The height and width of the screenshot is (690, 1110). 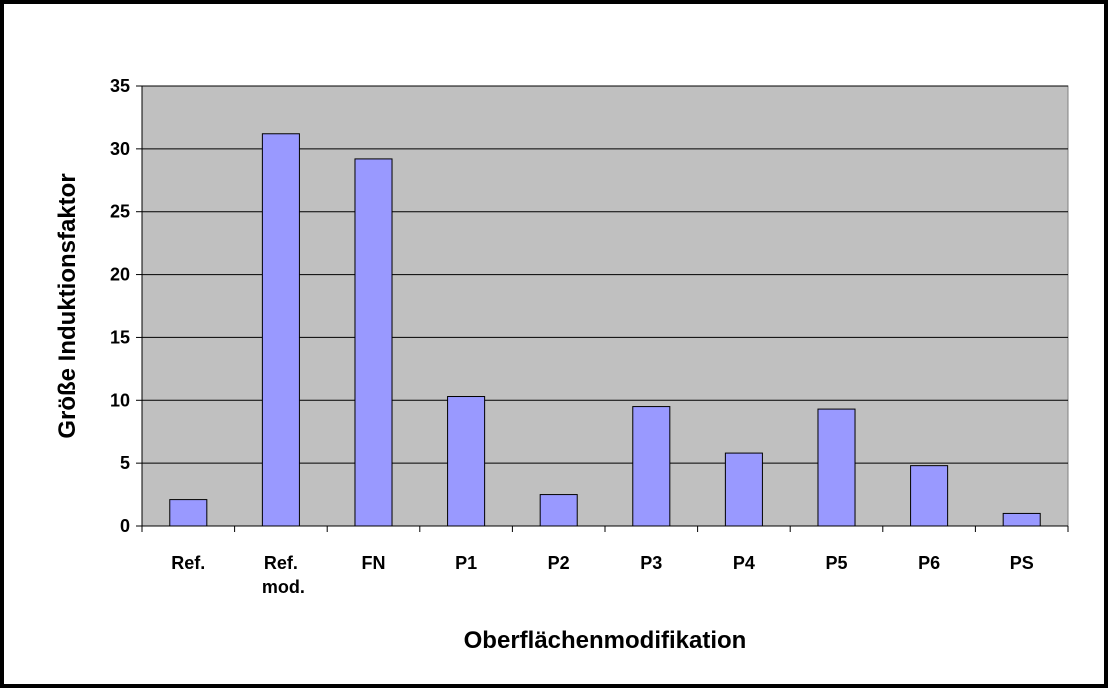 What do you see at coordinates (929, 563) in the screenshot?
I see `x-tick-label: P6` at bounding box center [929, 563].